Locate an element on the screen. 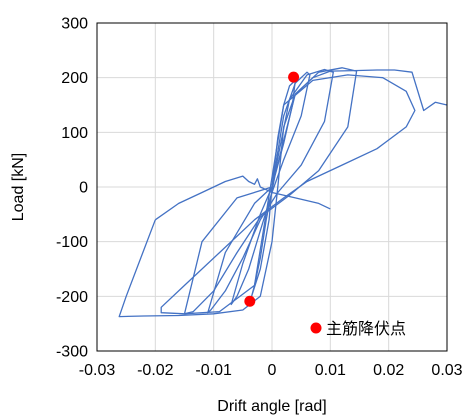 The image size is (470, 416). legend-label: 主筋降伏点 is located at coordinates (366, 329).